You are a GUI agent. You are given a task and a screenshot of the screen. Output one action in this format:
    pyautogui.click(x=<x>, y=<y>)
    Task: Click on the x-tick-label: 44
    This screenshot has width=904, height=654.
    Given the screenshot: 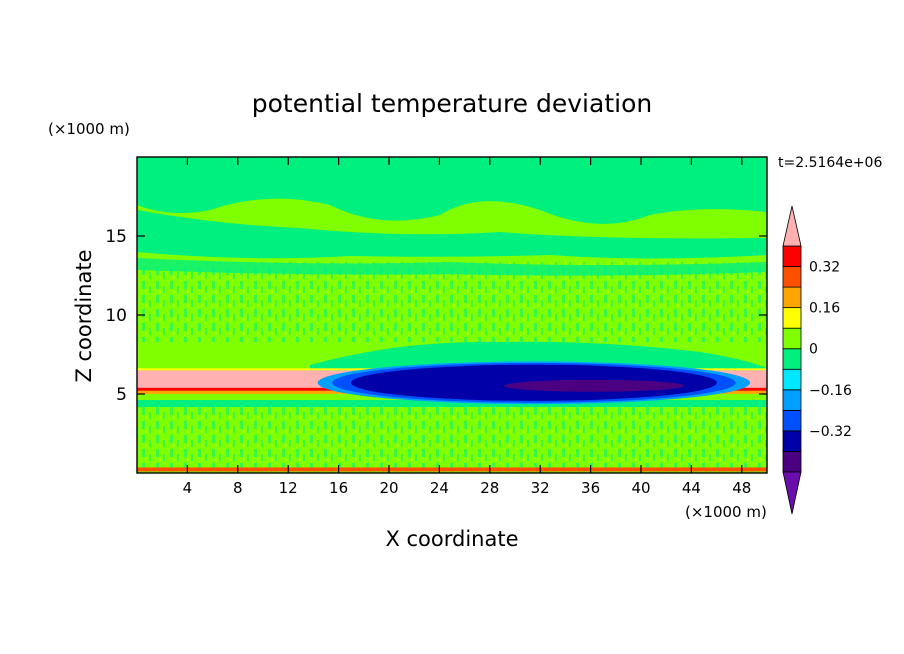 What is the action you would take?
    pyautogui.click(x=691, y=488)
    